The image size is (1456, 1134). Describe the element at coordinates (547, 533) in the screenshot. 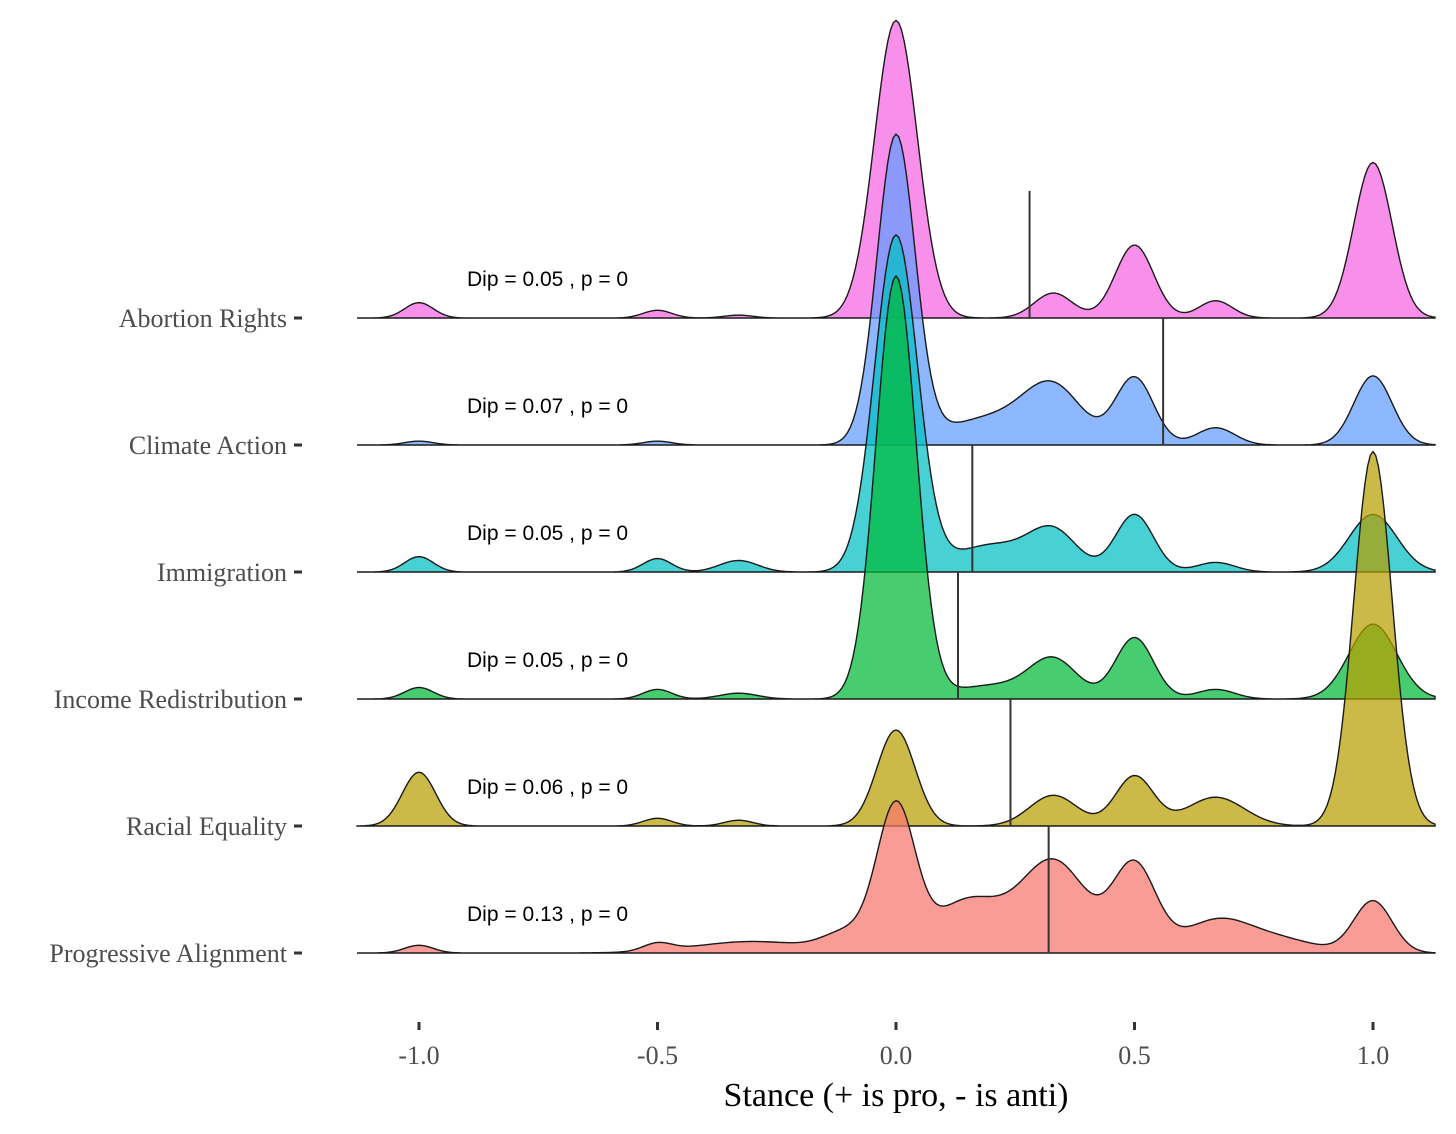

I see `dip-annotation-immigration: Dip = 0.05 , p = 0` at that location.